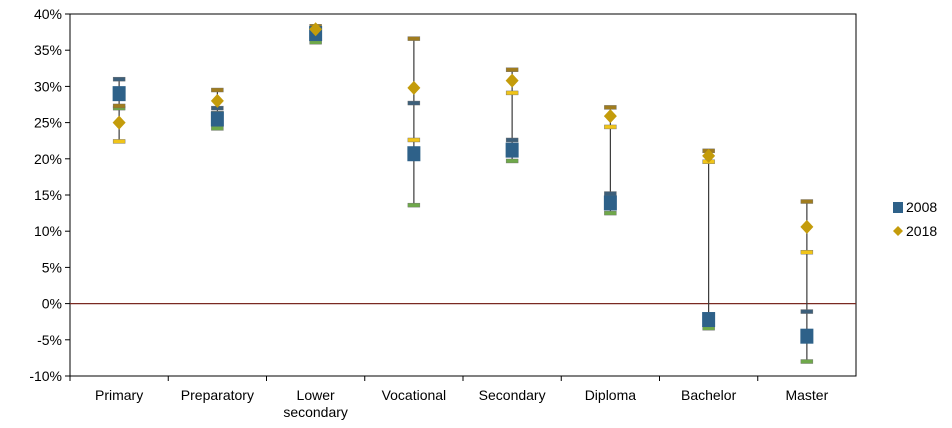 This screenshot has width=952, height=428. I want to click on y-tick-label: 0%, so click(52, 304).